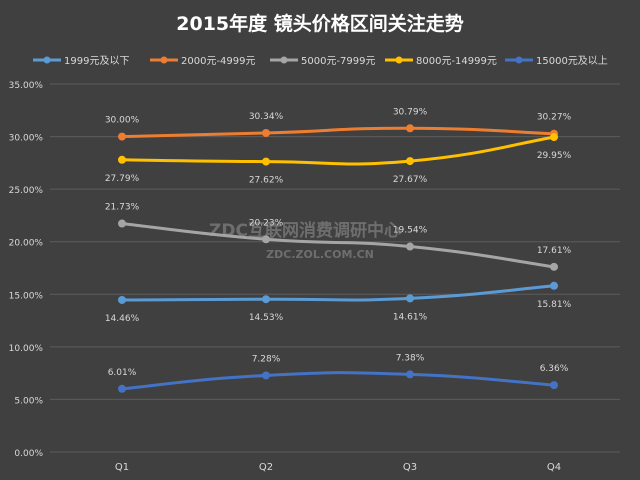 The image size is (640, 480). I want to click on series-2: 30.00% 30.34% 30.79% 30.27%, so click(338, 124).